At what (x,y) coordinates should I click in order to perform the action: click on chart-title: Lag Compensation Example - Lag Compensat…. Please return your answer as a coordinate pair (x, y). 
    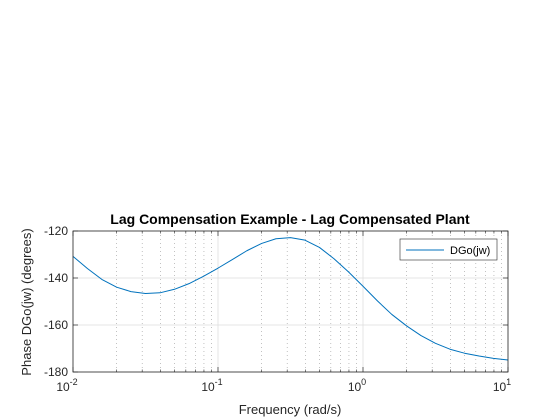
    Looking at the image, I should click on (290, 219).